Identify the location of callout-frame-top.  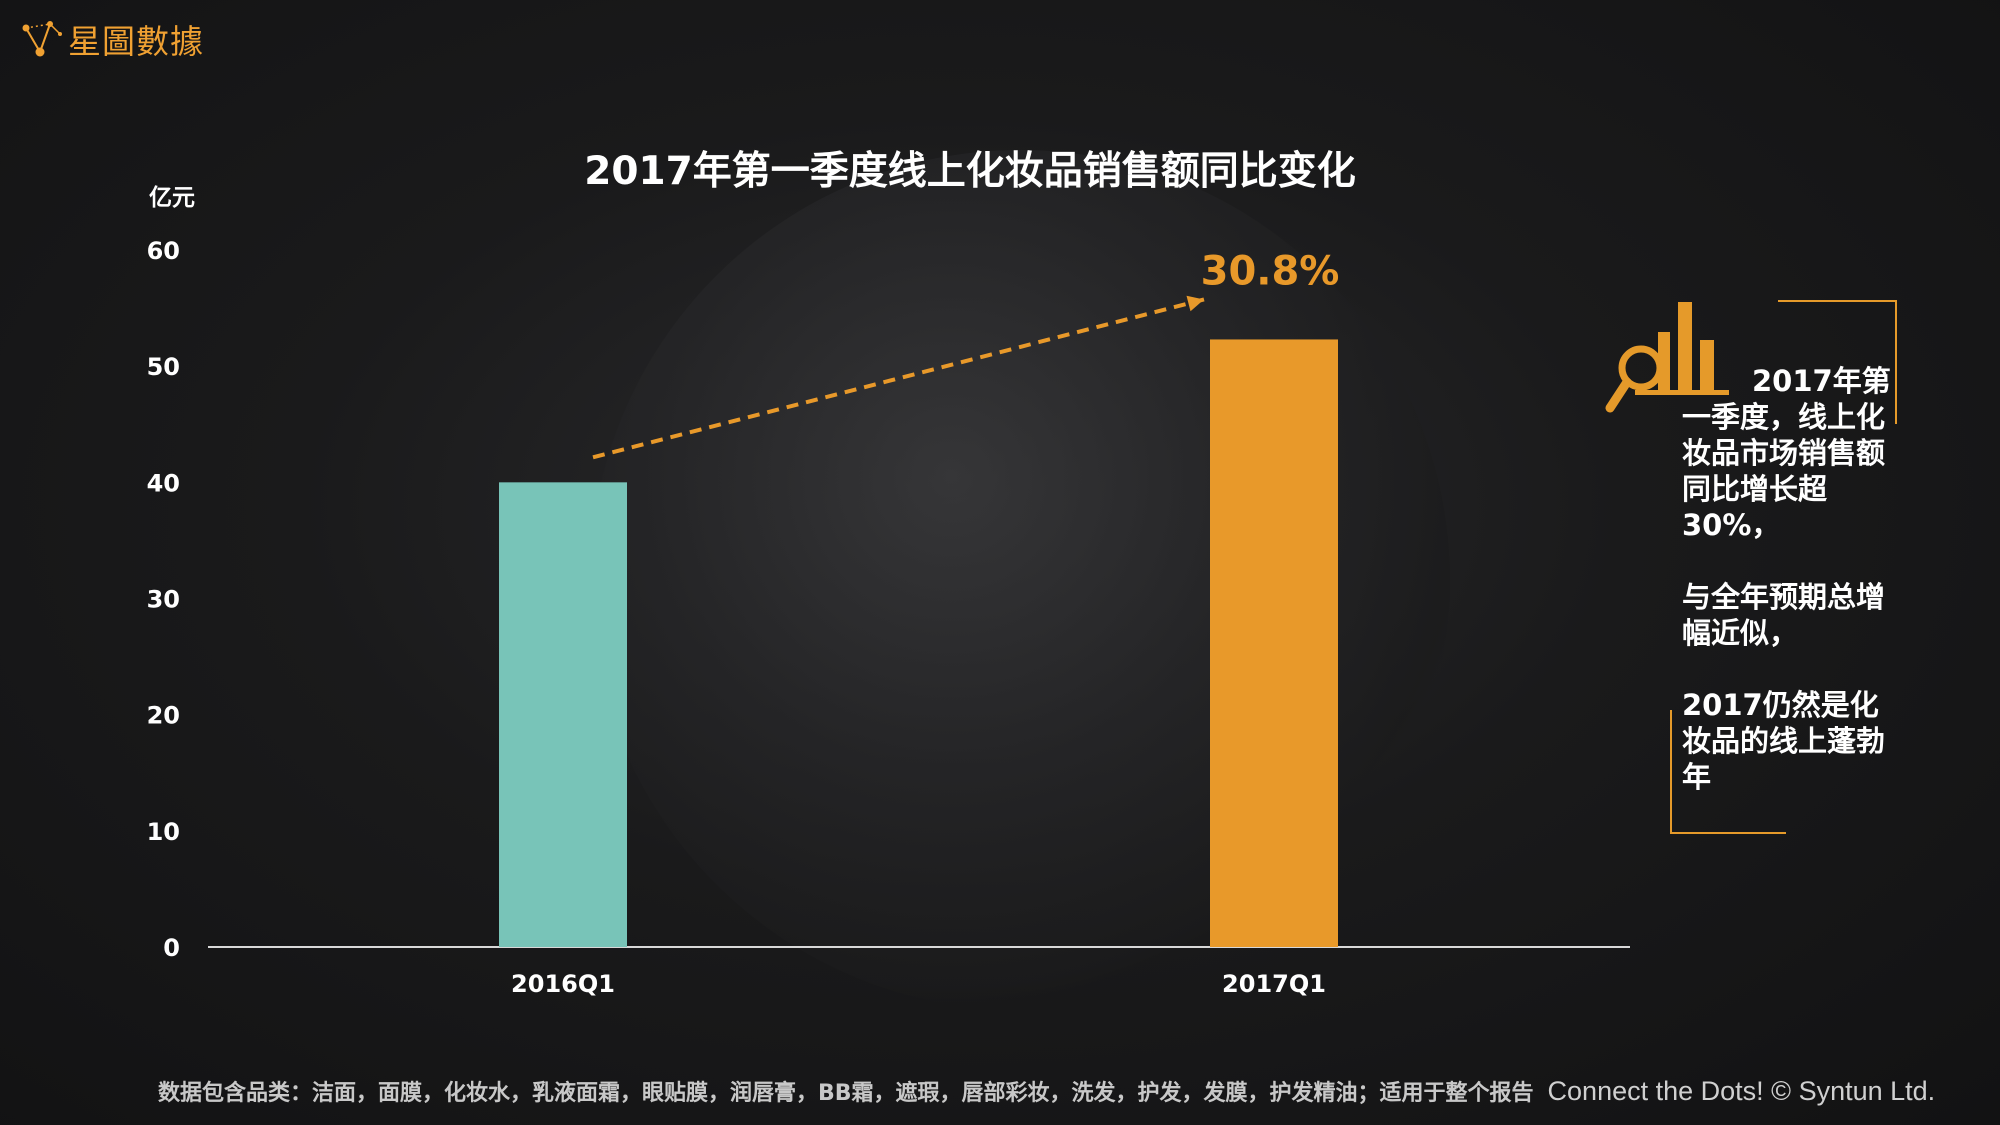
(1837, 362).